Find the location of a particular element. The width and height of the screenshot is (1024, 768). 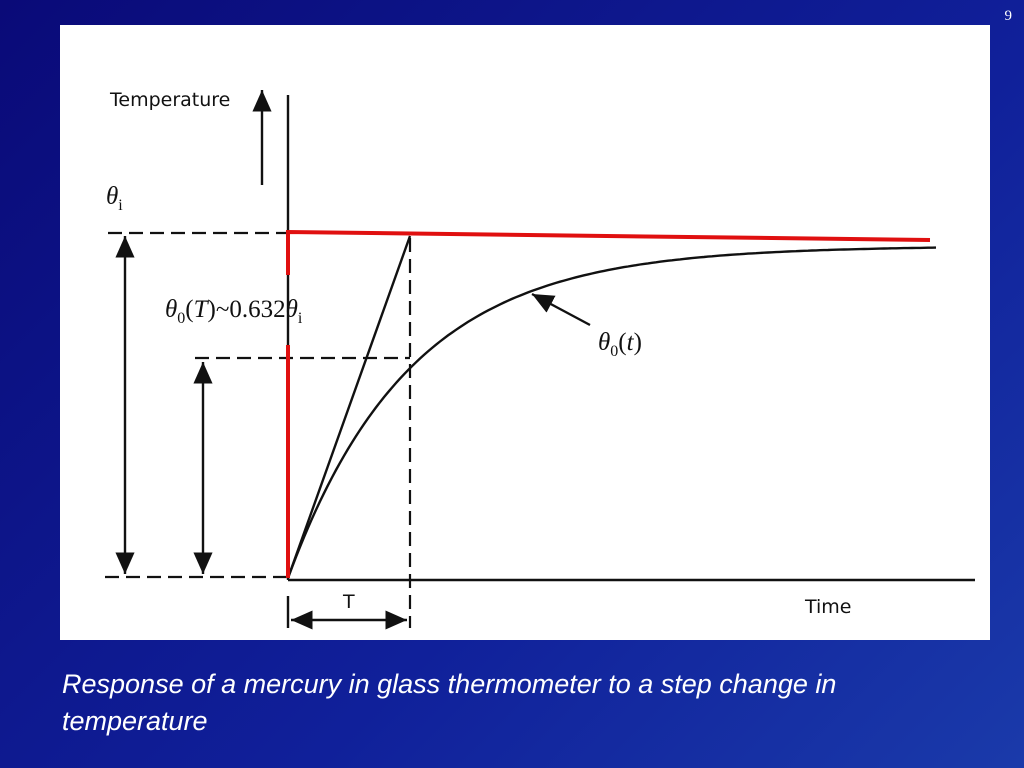

tangent-line is located at coordinates (349, 407).